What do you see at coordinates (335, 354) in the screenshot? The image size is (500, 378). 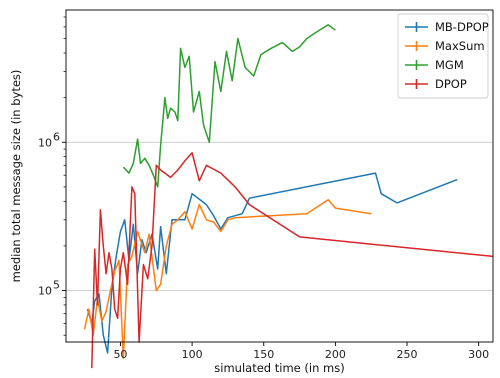 I see `x-tick-label-3: 200` at bounding box center [335, 354].